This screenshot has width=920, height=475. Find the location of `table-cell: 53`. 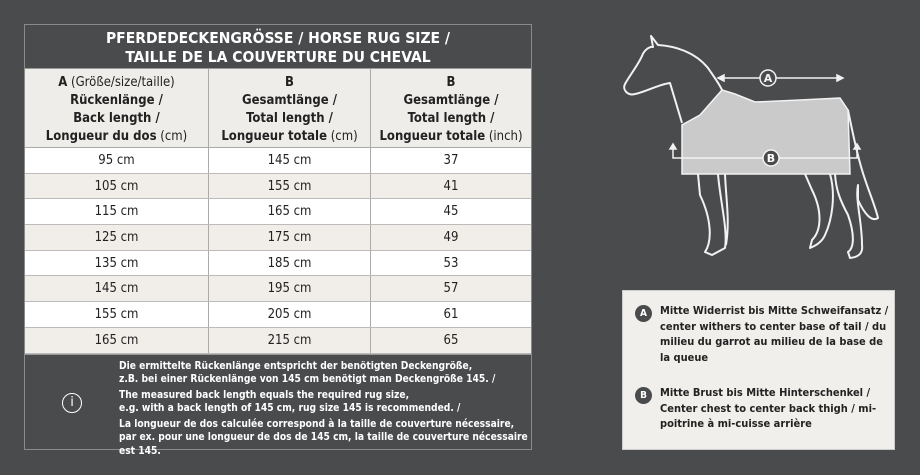

table-cell: 53 is located at coordinates (451, 263).